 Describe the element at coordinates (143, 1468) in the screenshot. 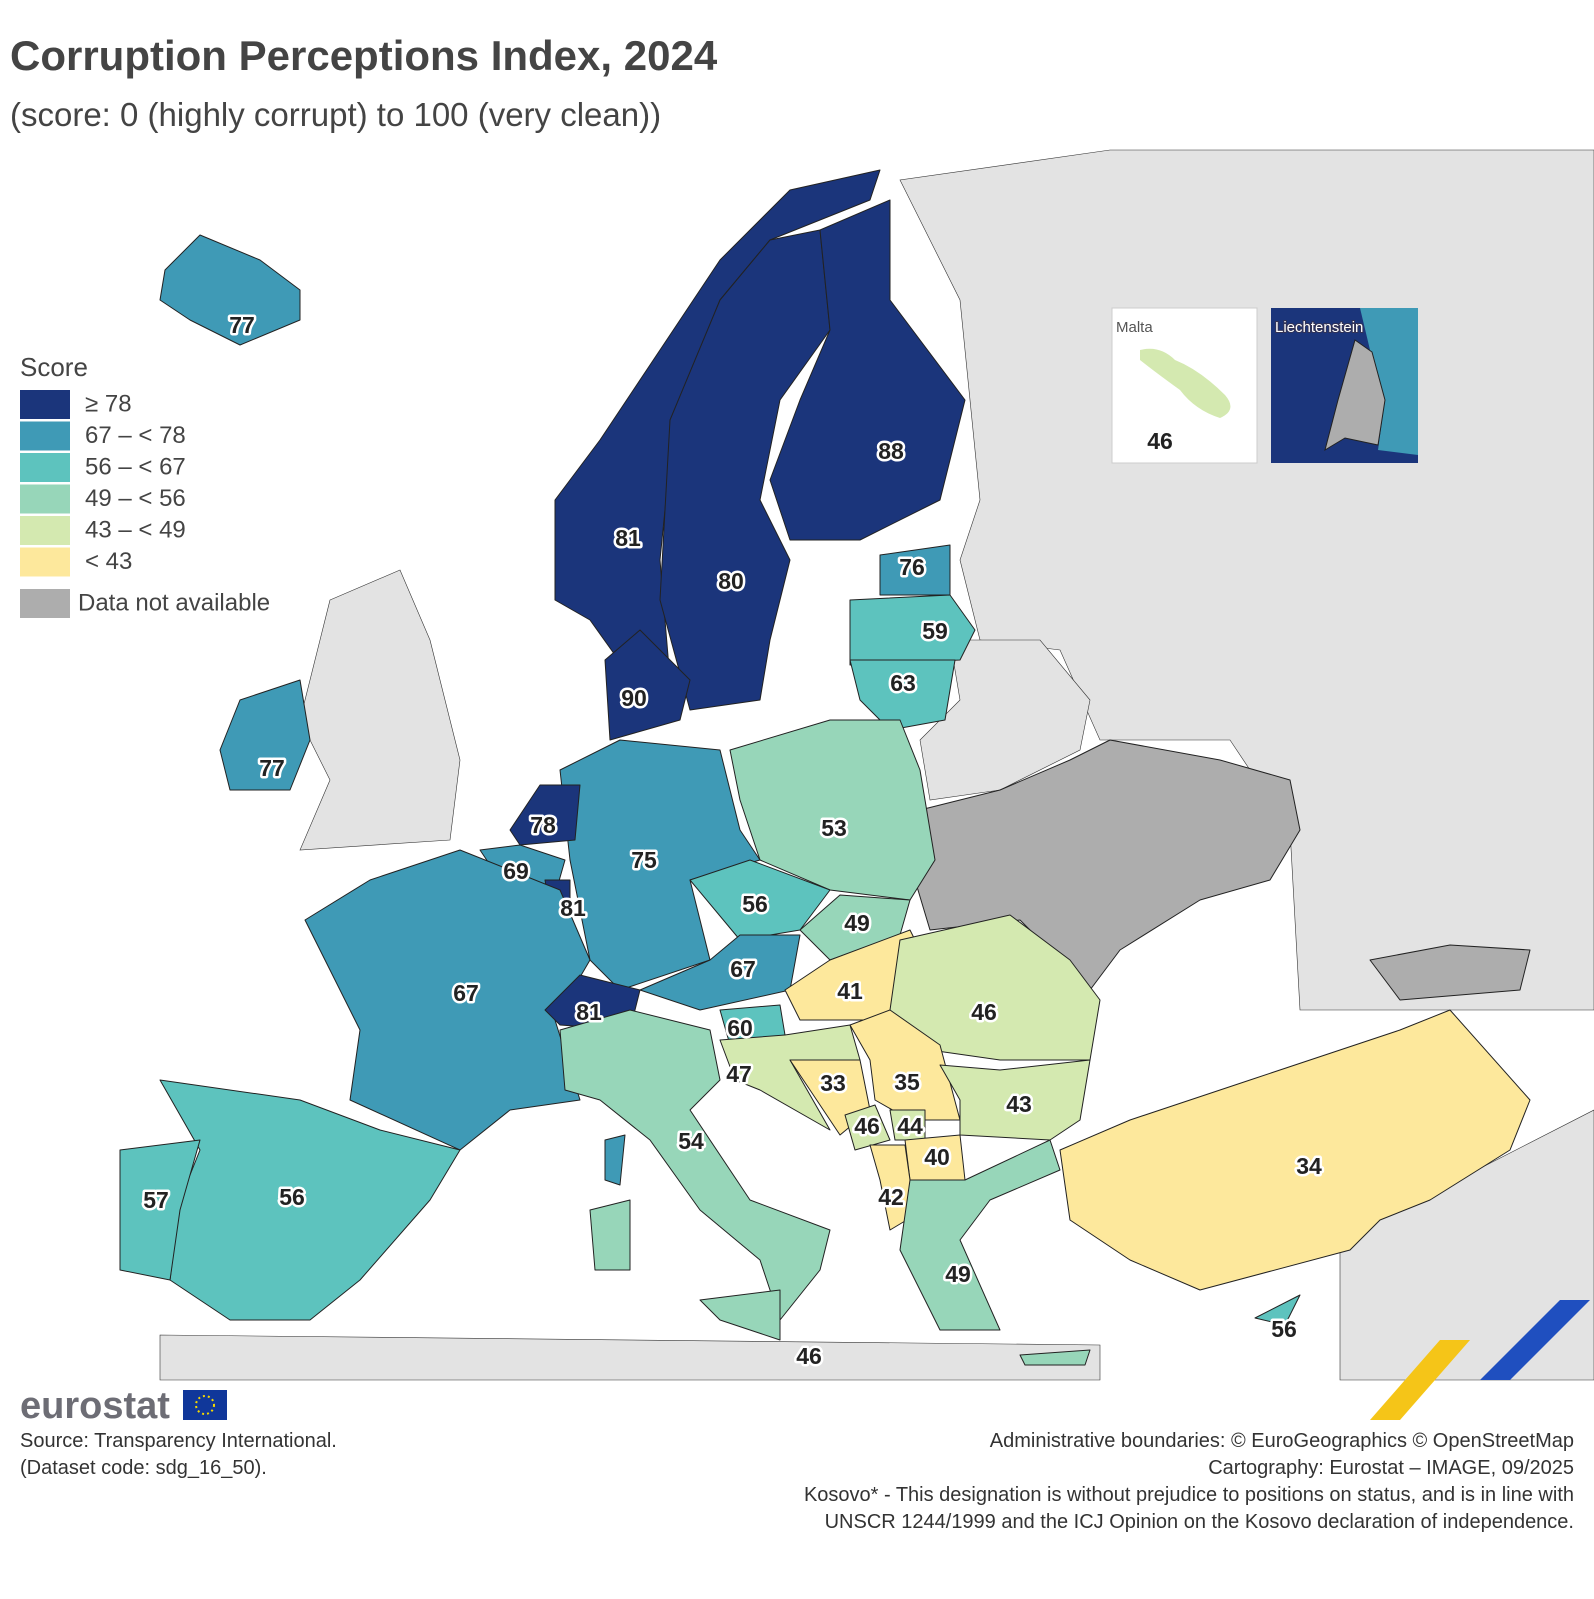

I see `source-line: (Dataset code: sdg_16_50).` at that location.